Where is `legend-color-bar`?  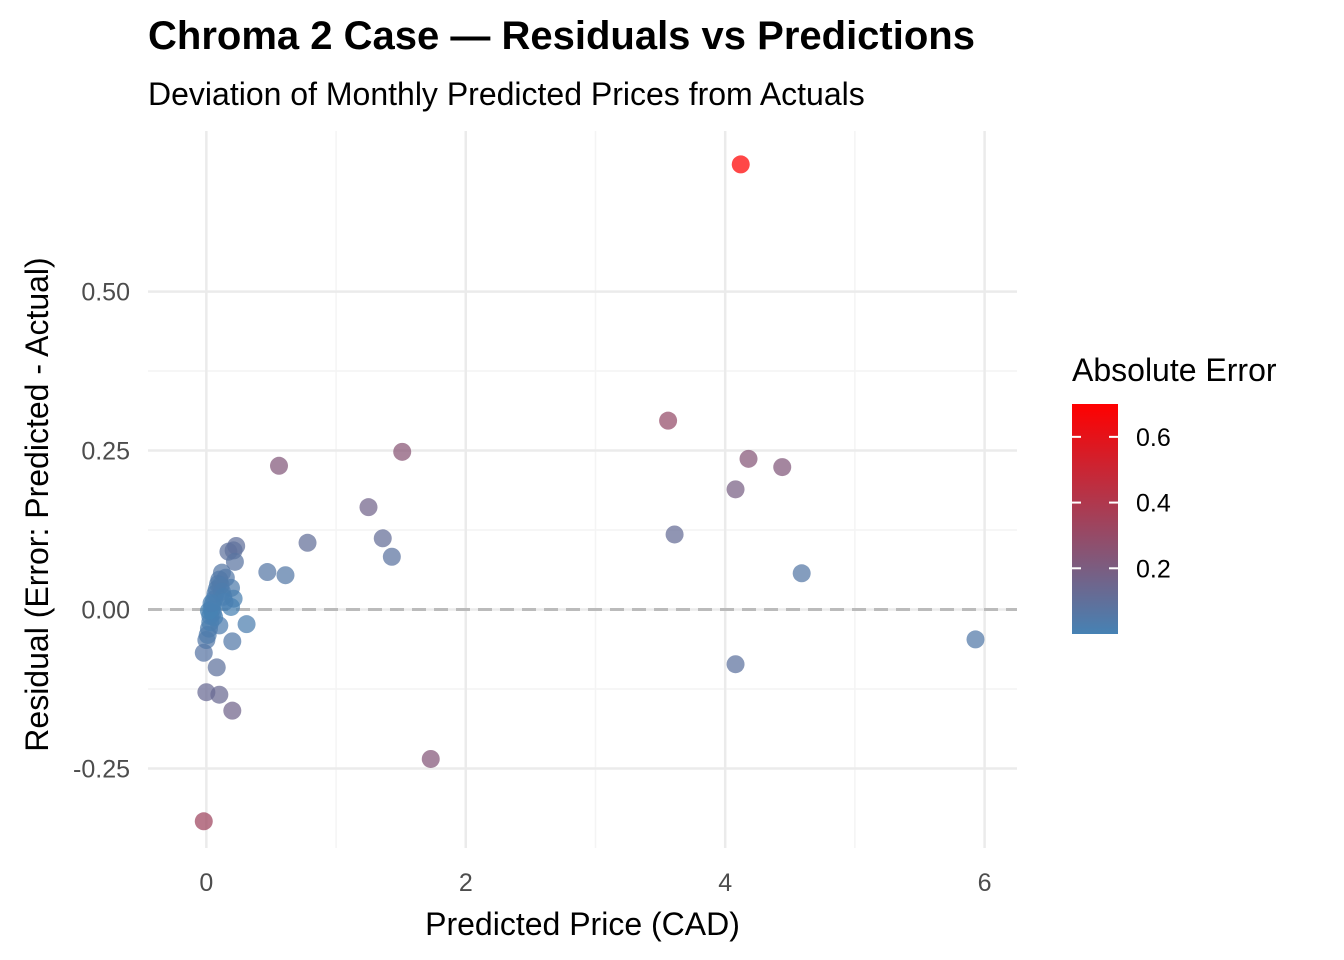 legend-color-bar is located at coordinates (1095, 519).